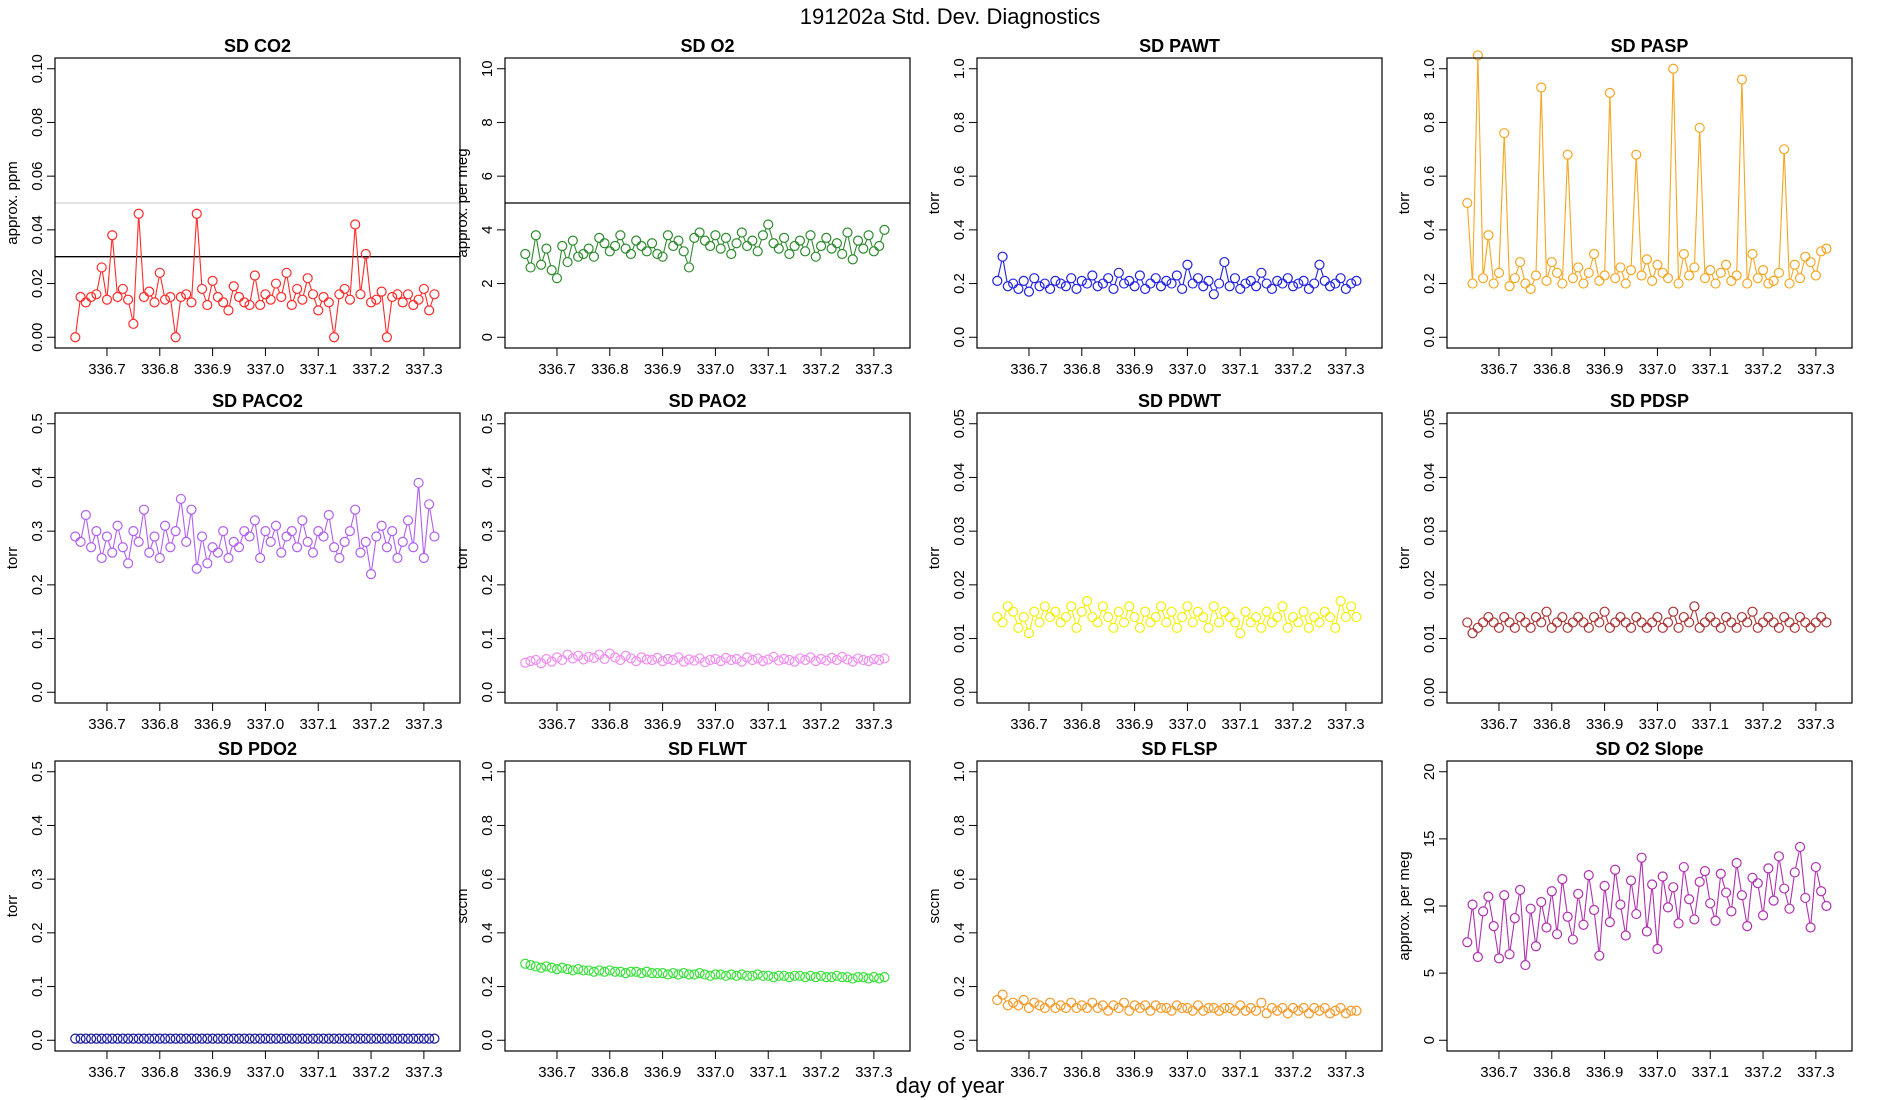  What do you see at coordinates (959, 692) in the screenshot?
I see `y-tick-label: 0.00` at bounding box center [959, 692].